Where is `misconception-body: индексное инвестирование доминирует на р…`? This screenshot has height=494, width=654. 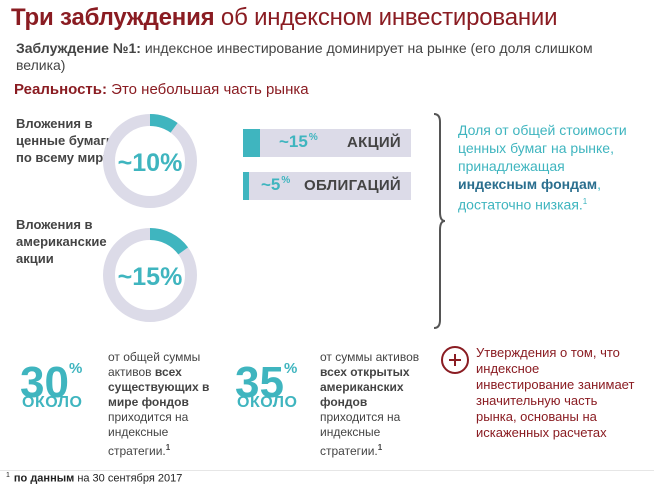
misconception-body: индексное инвестирование доминирует на р… is located at coordinates (304, 56).